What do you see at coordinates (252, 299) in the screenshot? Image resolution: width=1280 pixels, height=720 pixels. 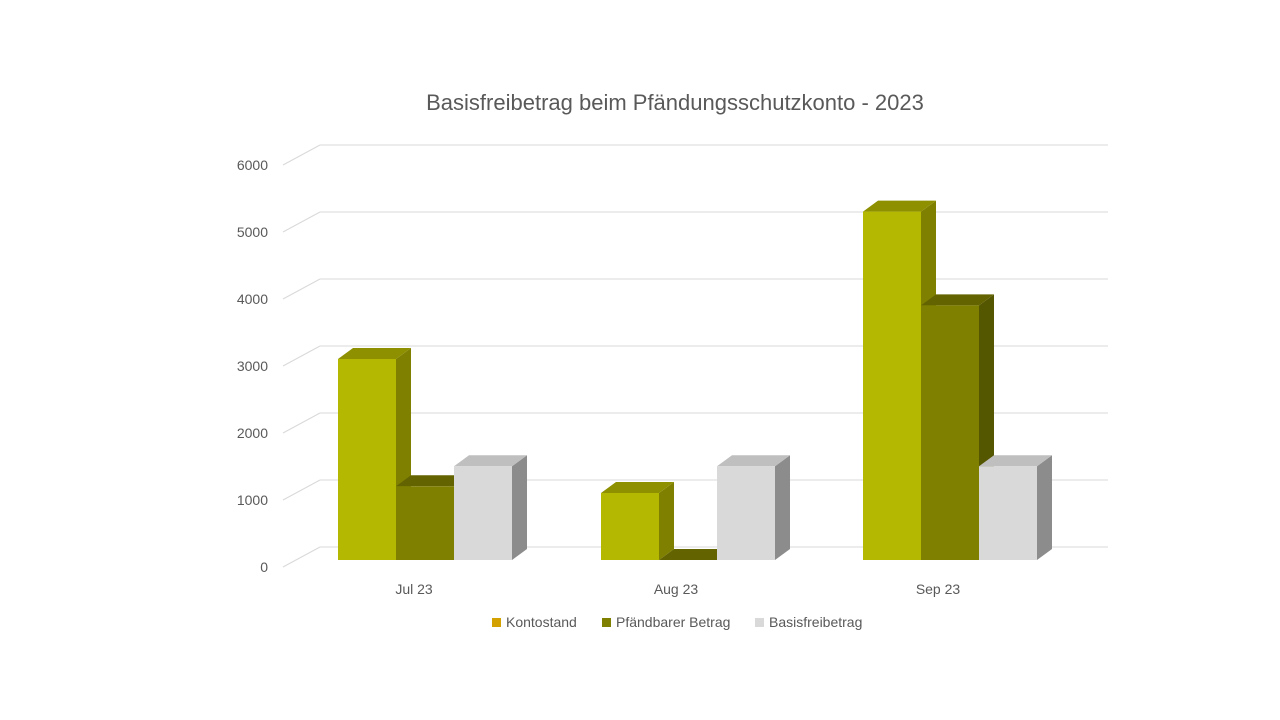 I see `y-tick-label-4: 4000` at bounding box center [252, 299].